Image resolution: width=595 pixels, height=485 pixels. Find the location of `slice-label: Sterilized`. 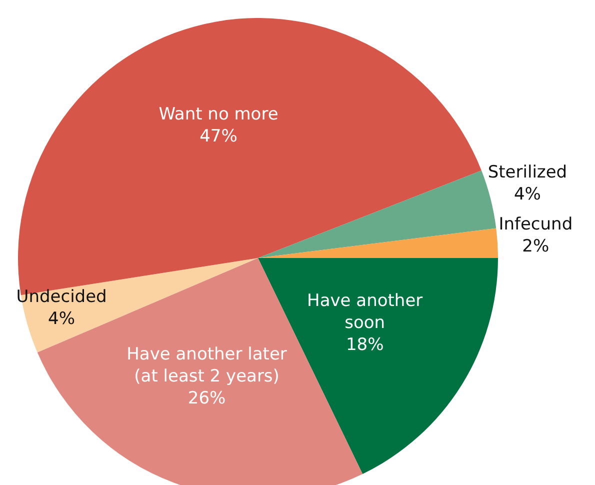

slice-label: Sterilized is located at coordinates (528, 172).